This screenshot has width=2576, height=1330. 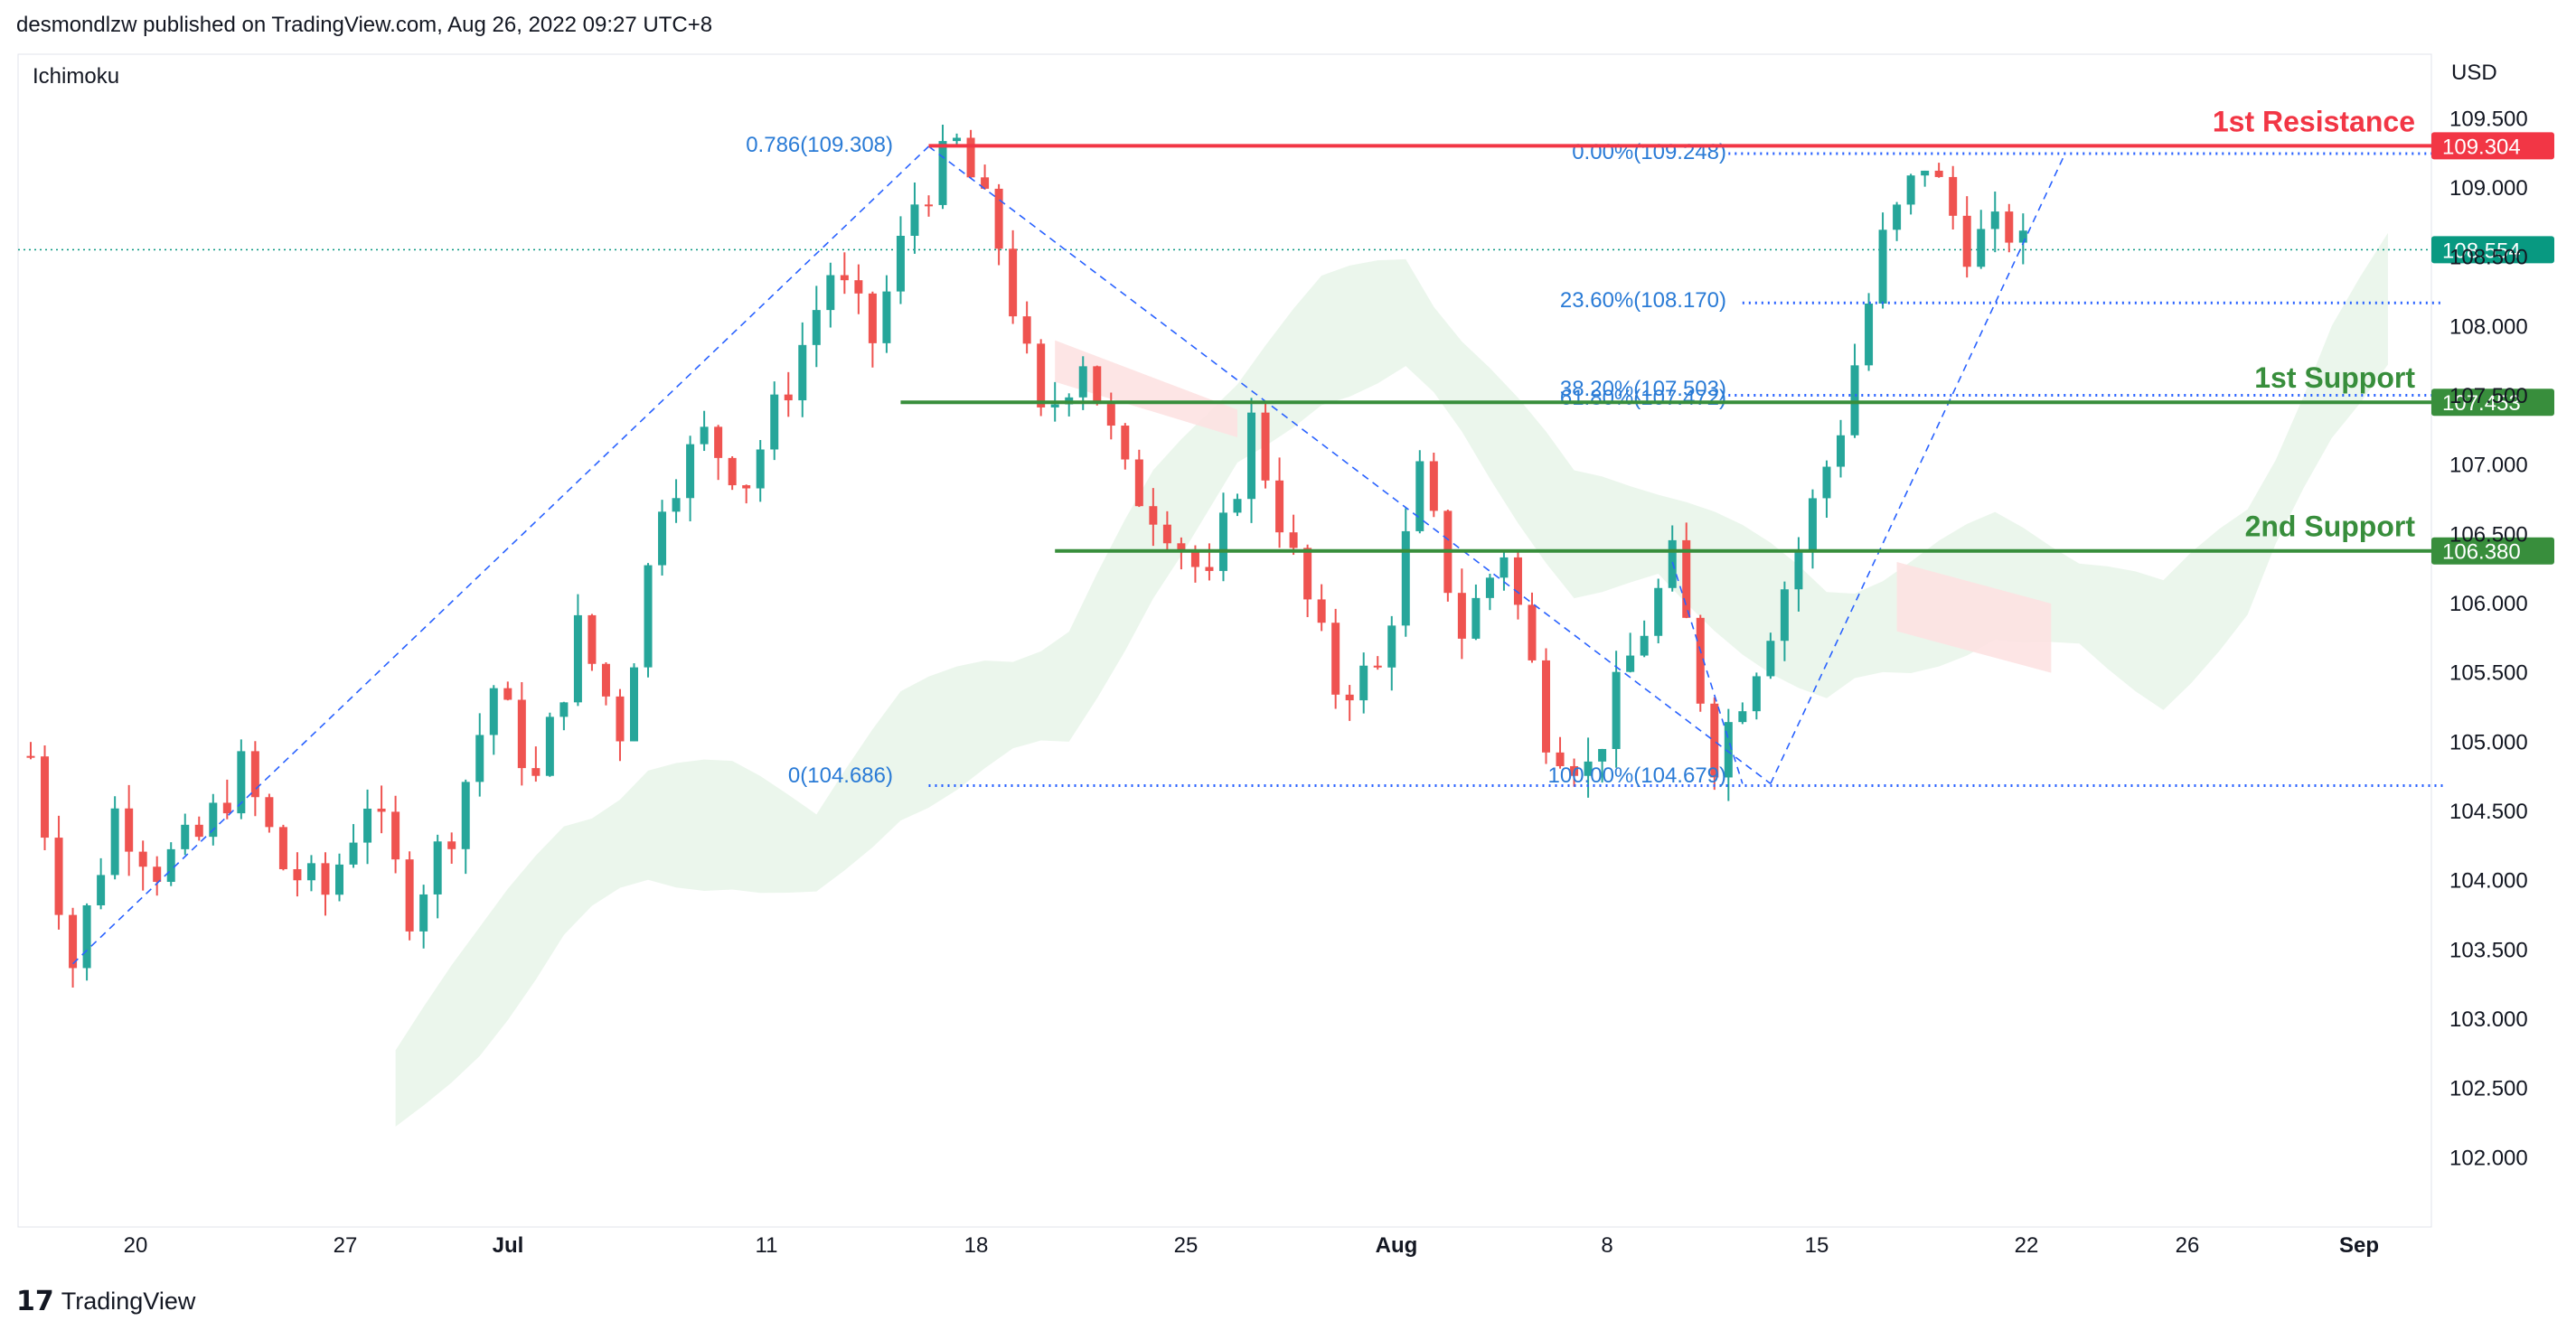 What do you see at coordinates (1817, 1246) in the screenshot?
I see `x-tick-label: 15` at bounding box center [1817, 1246].